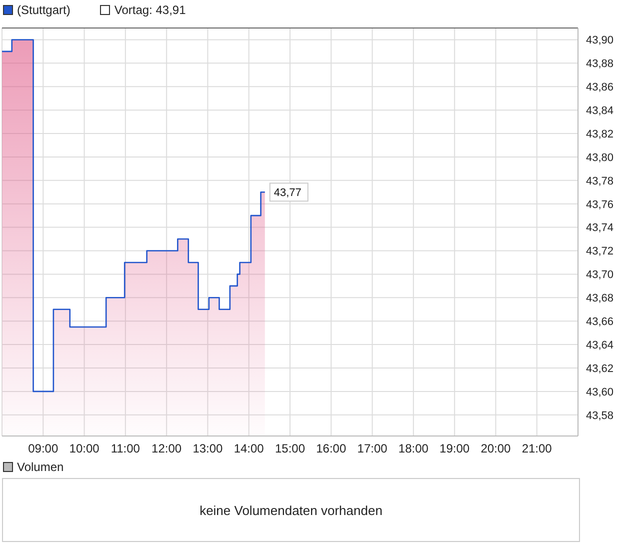 The height and width of the screenshot is (546, 620). Describe the element at coordinates (455, 449) in the screenshot. I see `x-tick-label: 19:00` at that location.